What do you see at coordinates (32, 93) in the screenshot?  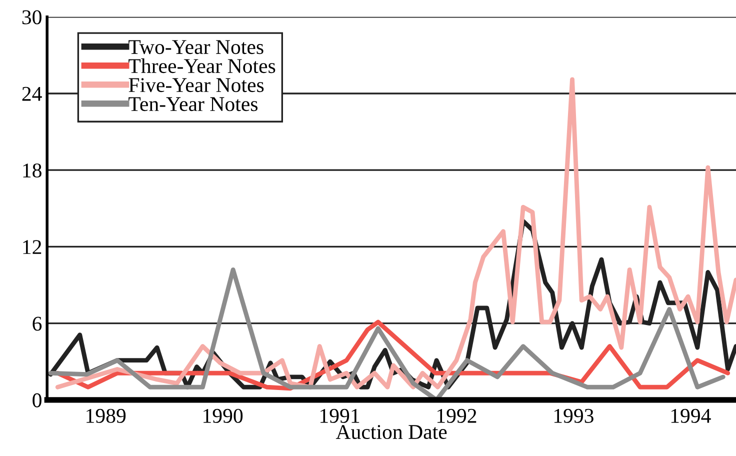 I see `y-tick-label: 24` at bounding box center [32, 93].